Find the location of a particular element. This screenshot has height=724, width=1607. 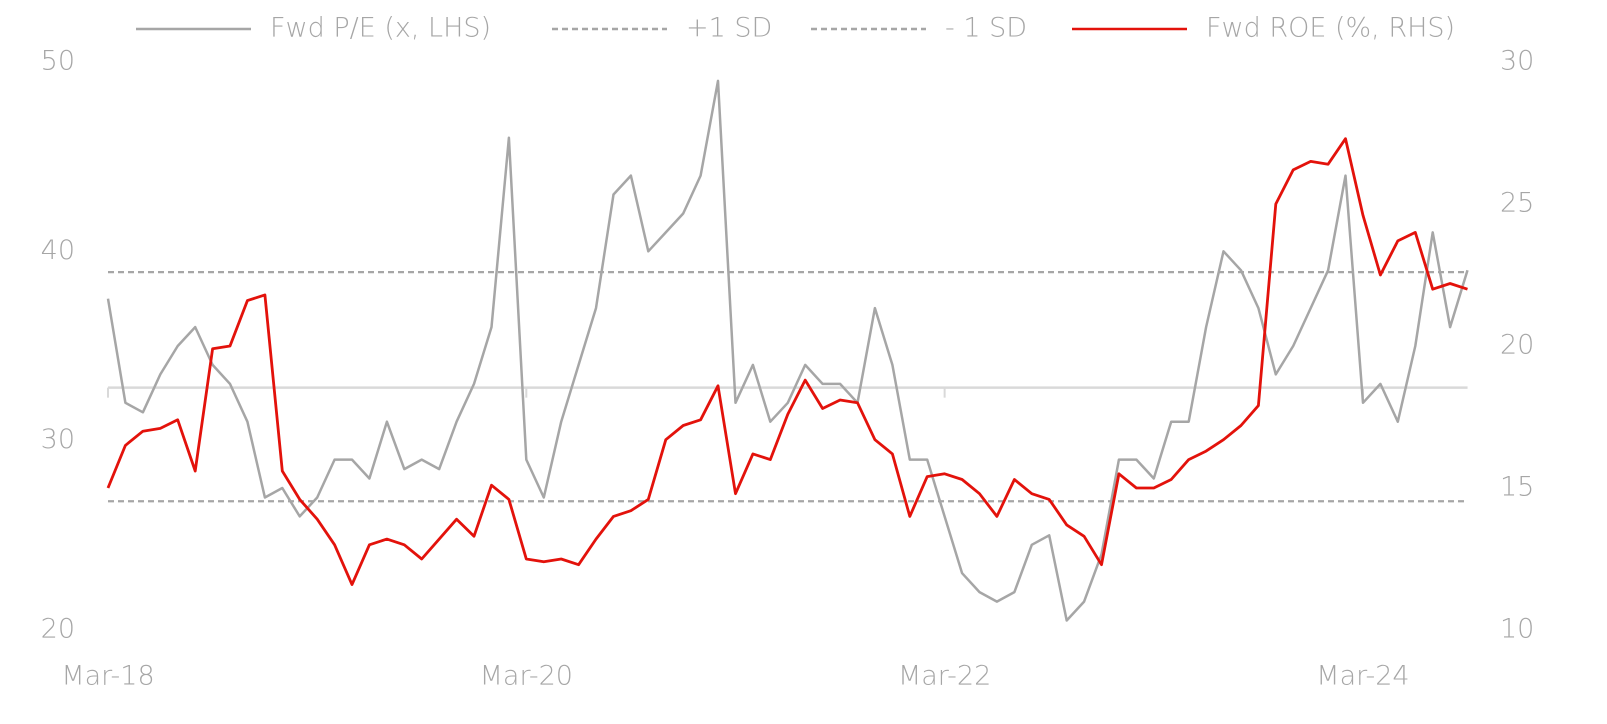

y-tick-label: 30 is located at coordinates (58, 439).